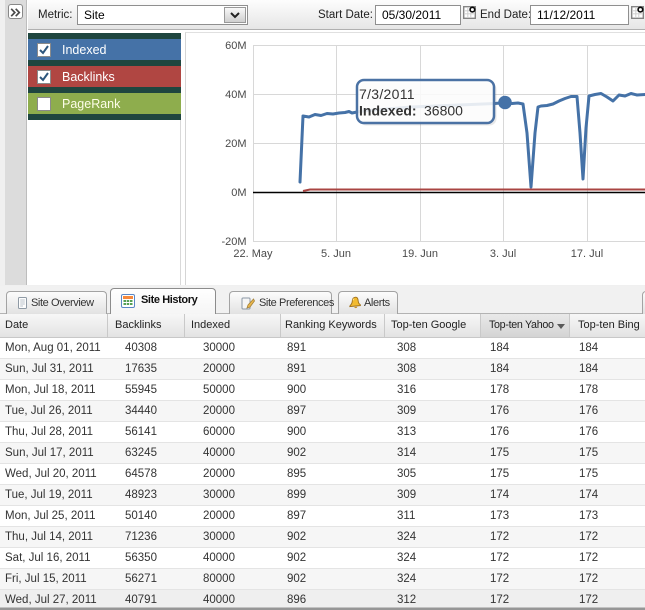  I want to click on svg-text: 20M, so click(235, 144).